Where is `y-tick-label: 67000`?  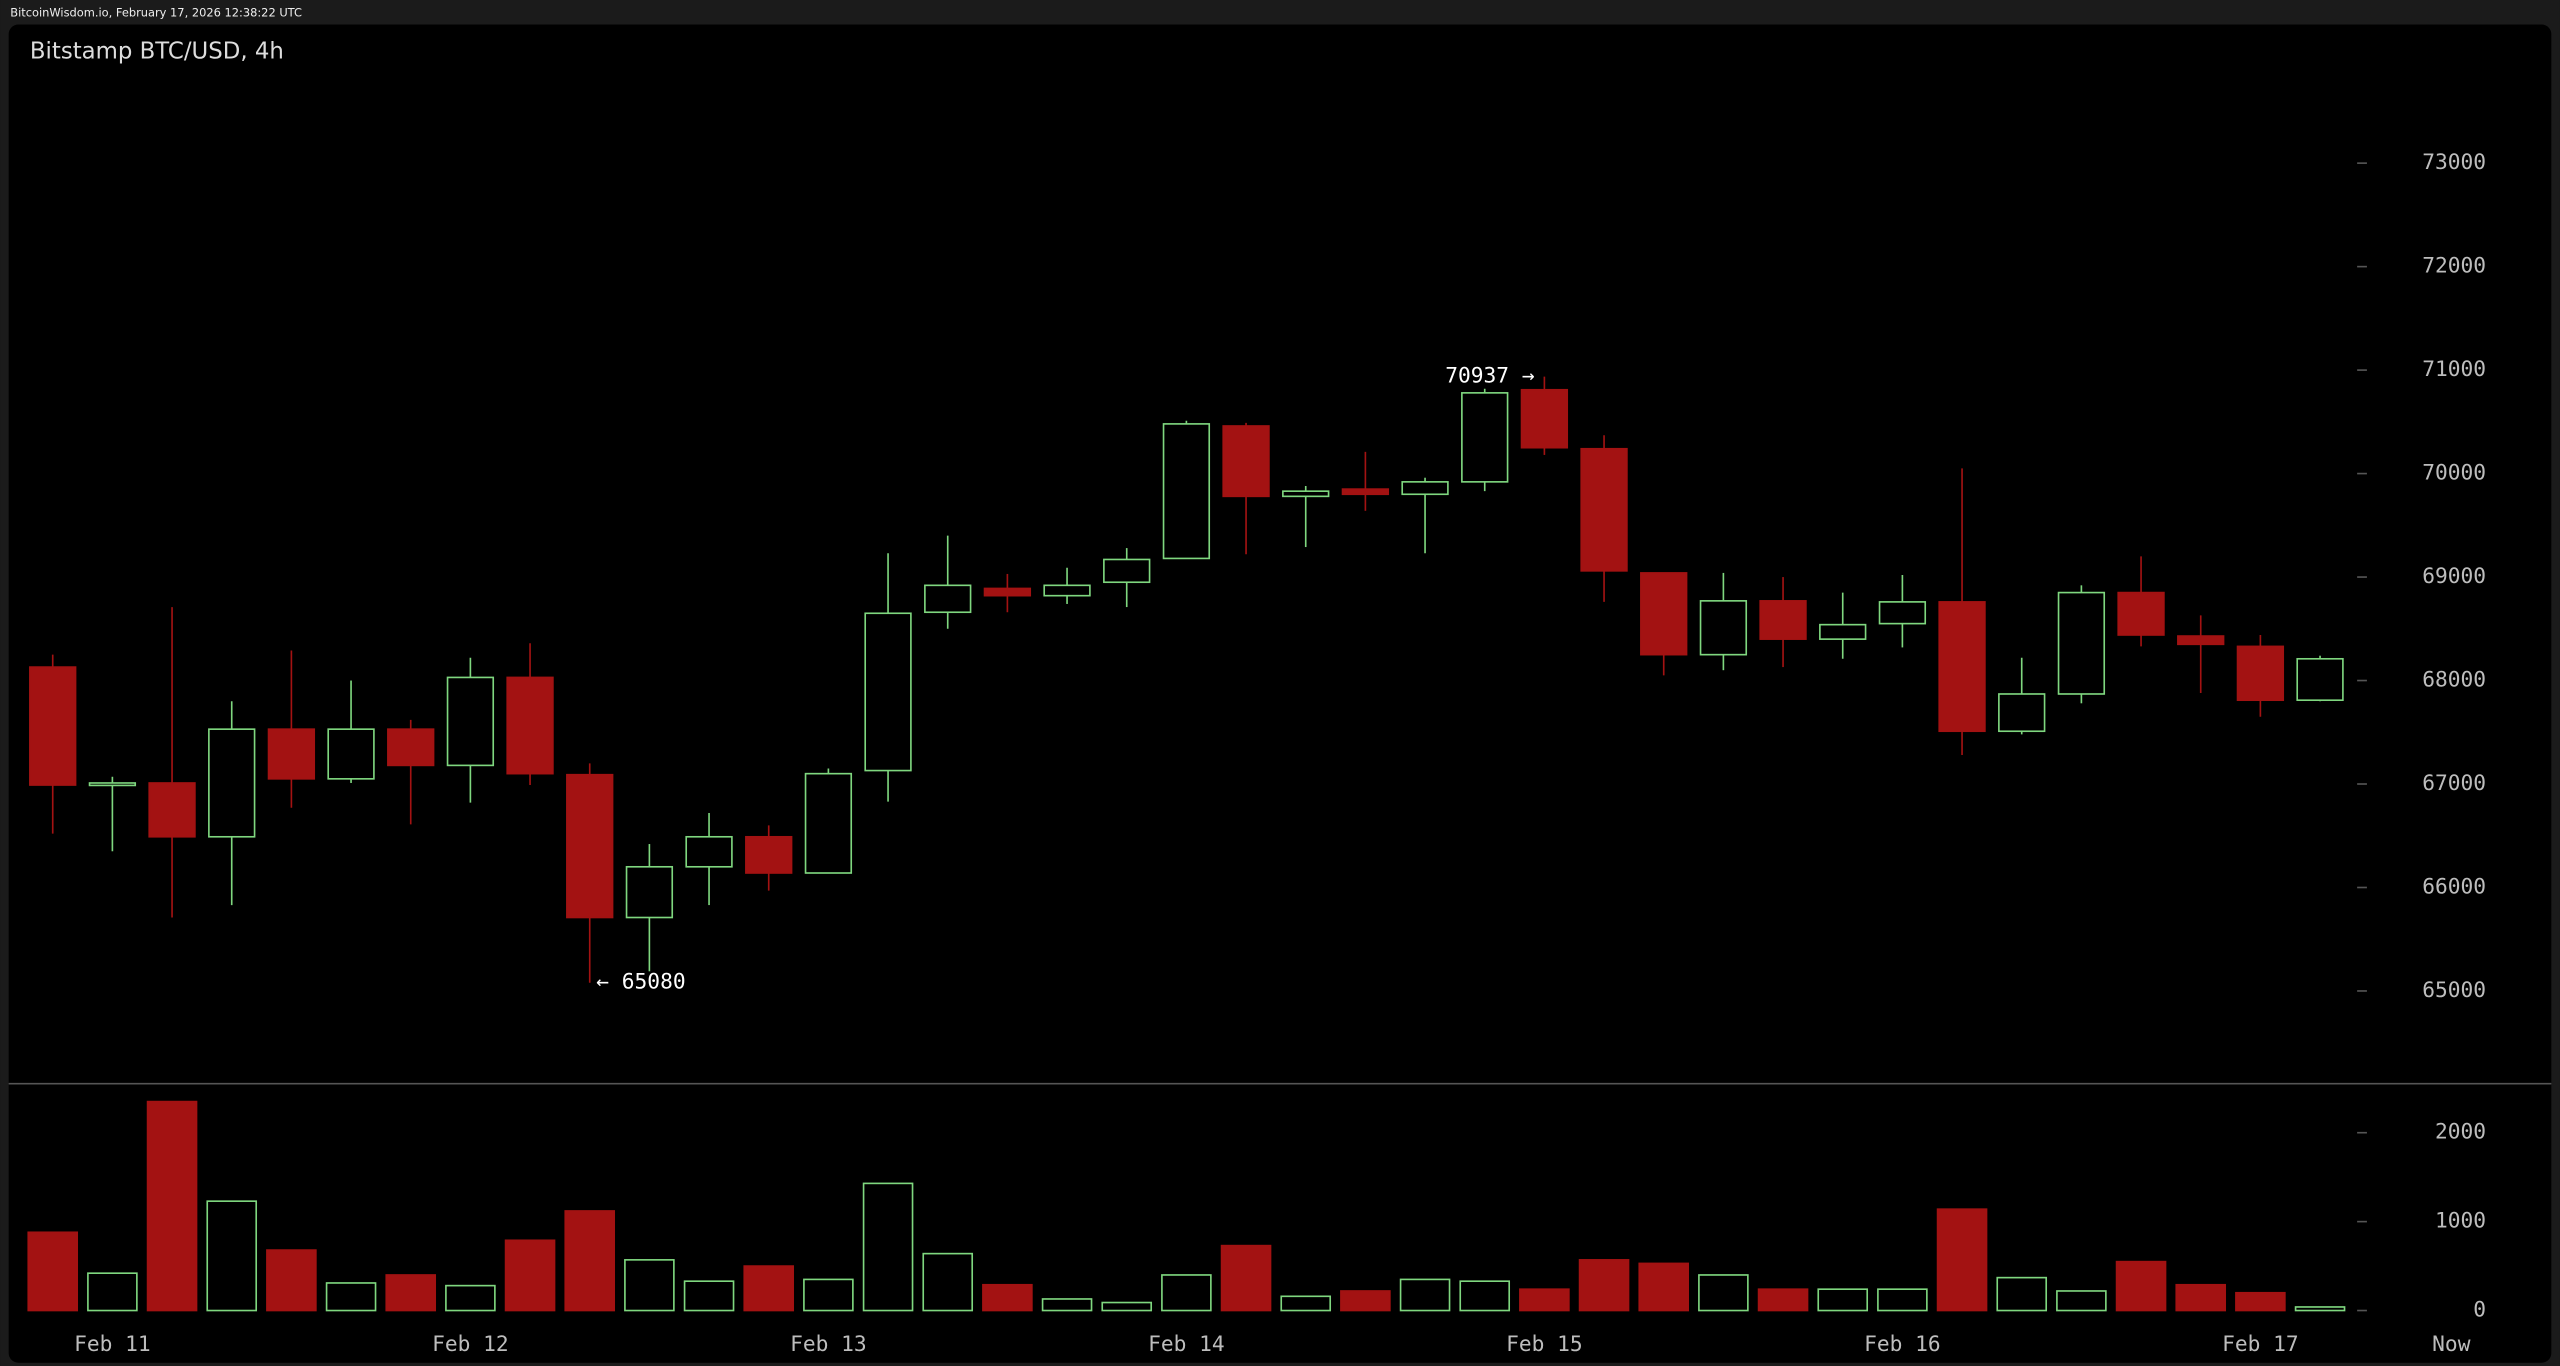
y-tick-label: 67000 is located at coordinates (2454, 783).